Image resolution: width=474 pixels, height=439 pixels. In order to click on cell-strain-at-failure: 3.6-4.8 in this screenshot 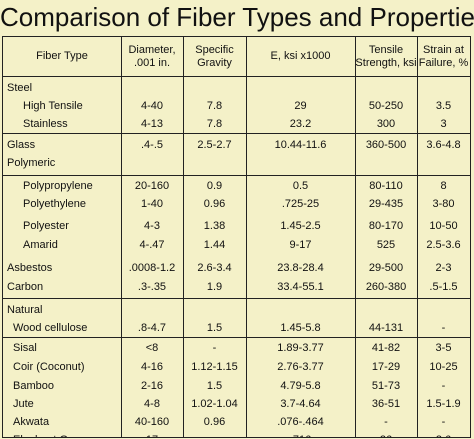, I will do `click(443, 145)`.